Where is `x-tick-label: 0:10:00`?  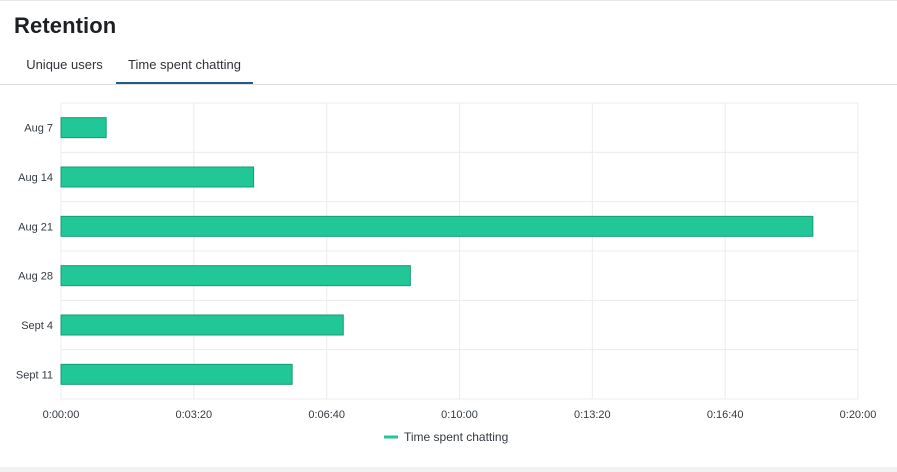
x-tick-label: 0:10:00 is located at coordinates (459, 415).